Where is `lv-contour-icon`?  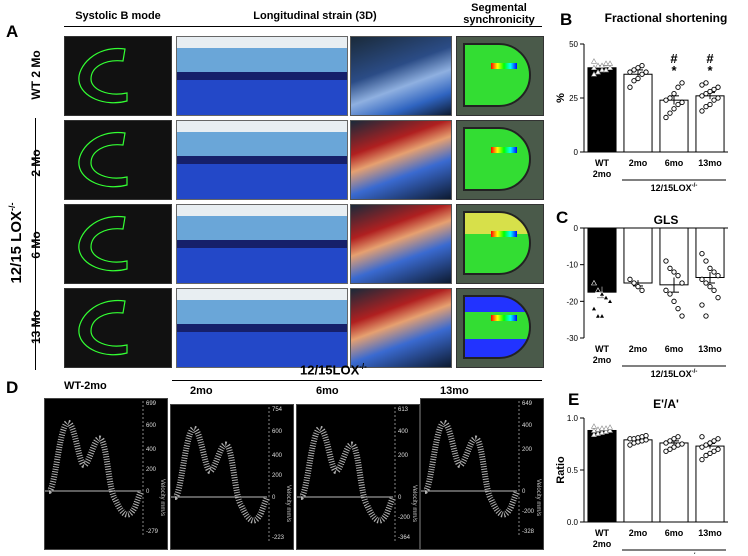
lv-contour-icon is located at coordinates (103, 327).